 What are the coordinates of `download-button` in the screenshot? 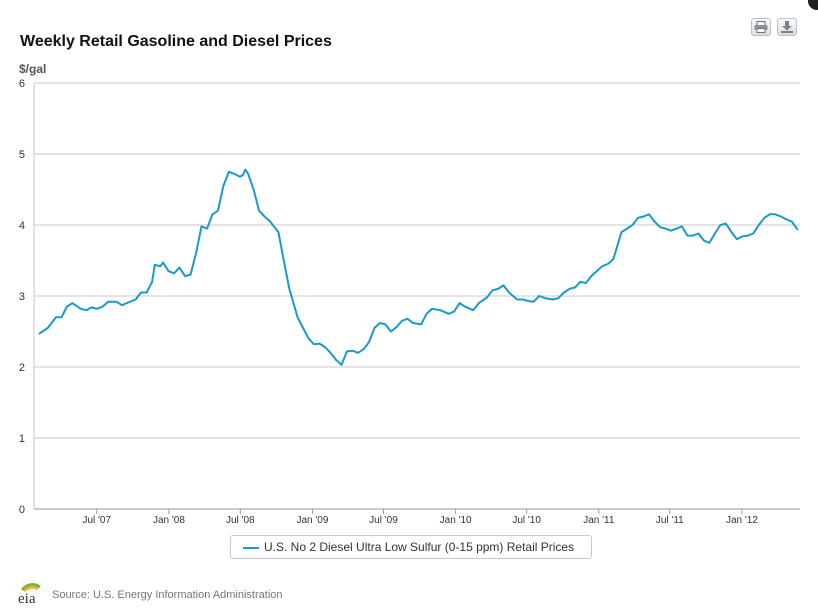 It's located at (787, 27).